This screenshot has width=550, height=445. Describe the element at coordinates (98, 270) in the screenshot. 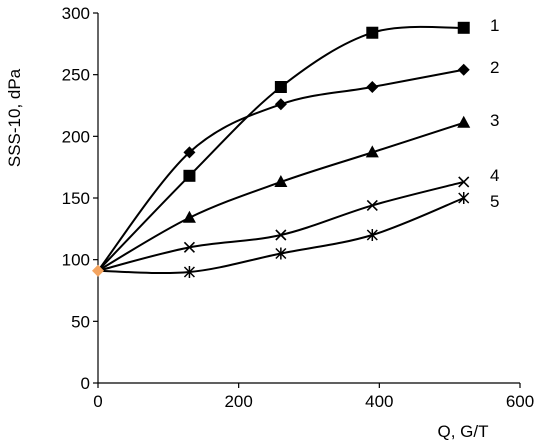

I see `start-point-marker` at that location.